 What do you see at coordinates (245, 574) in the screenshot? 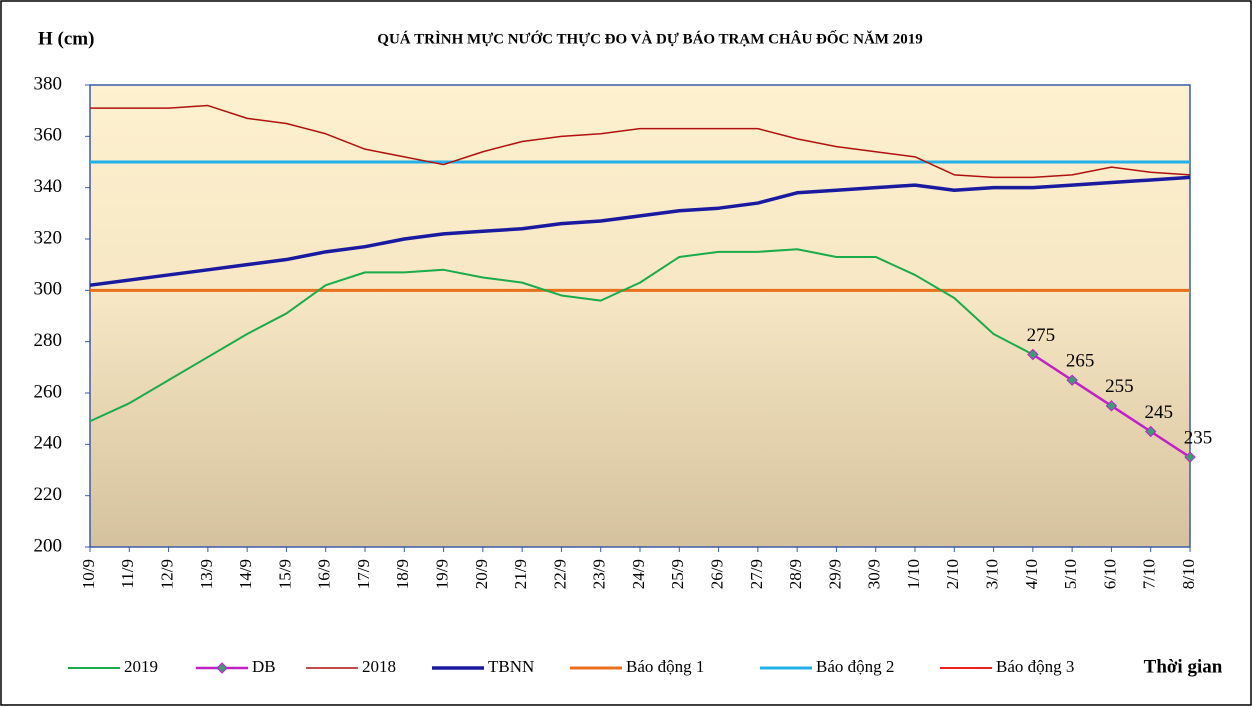
I see `x-tick-label: 14/9` at bounding box center [245, 574].